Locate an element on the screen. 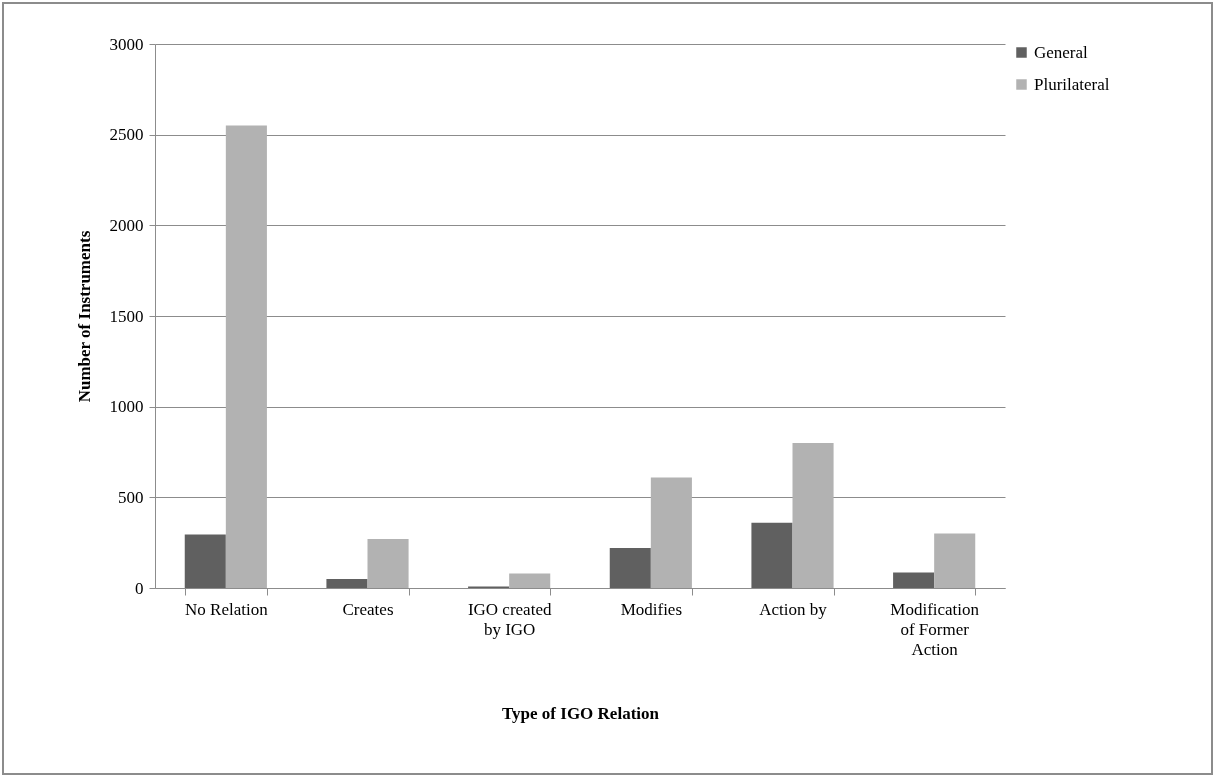  x-tick-label: Modifies is located at coordinates (651, 609).